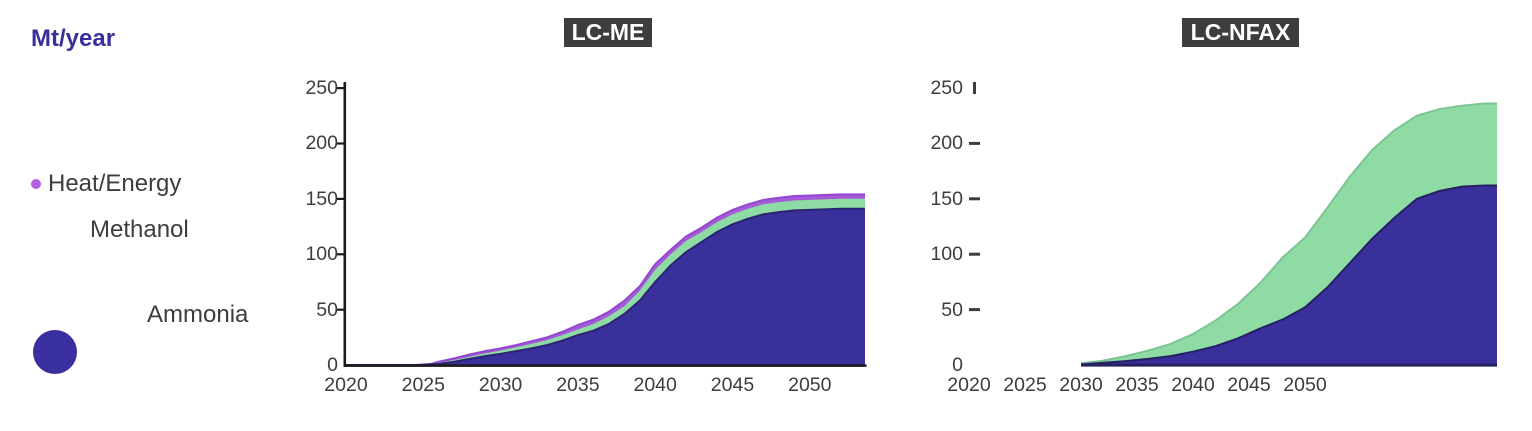  What do you see at coordinates (115, 183) in the screenshot?
I see `legend-label-heat-energy: Heat/Energy` at bounding box center [115, 183].